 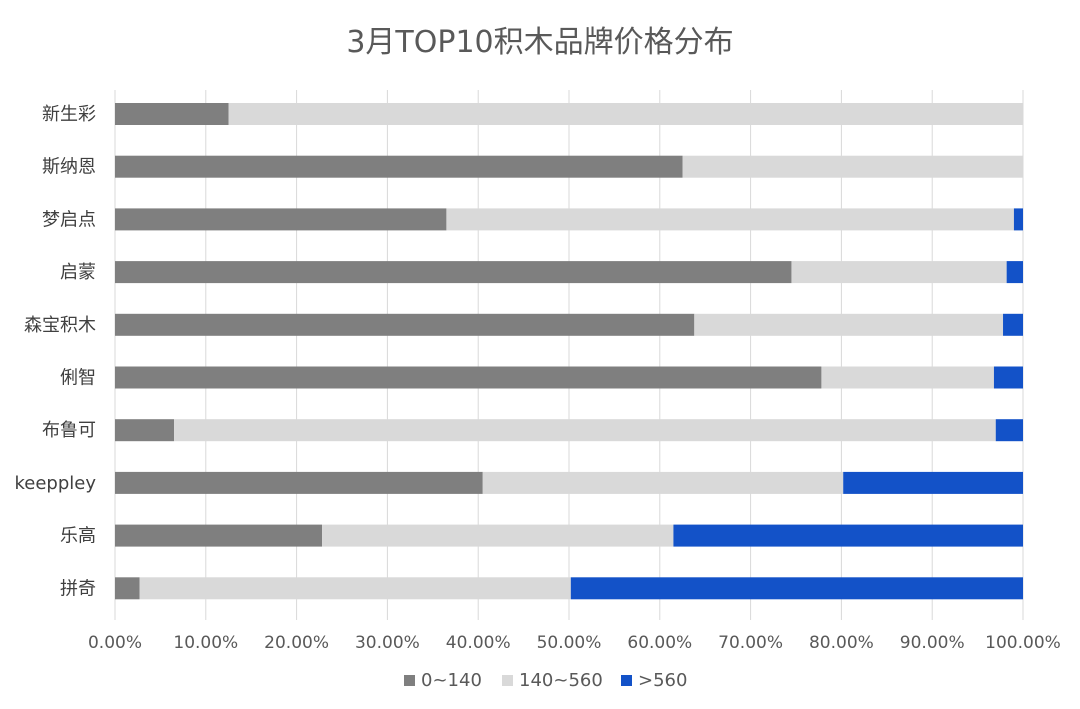 What do you see at coordinates (569, 643) in the screenshot?
I see `x-tick-label: 50.00%` at bounding box center [569, 643].